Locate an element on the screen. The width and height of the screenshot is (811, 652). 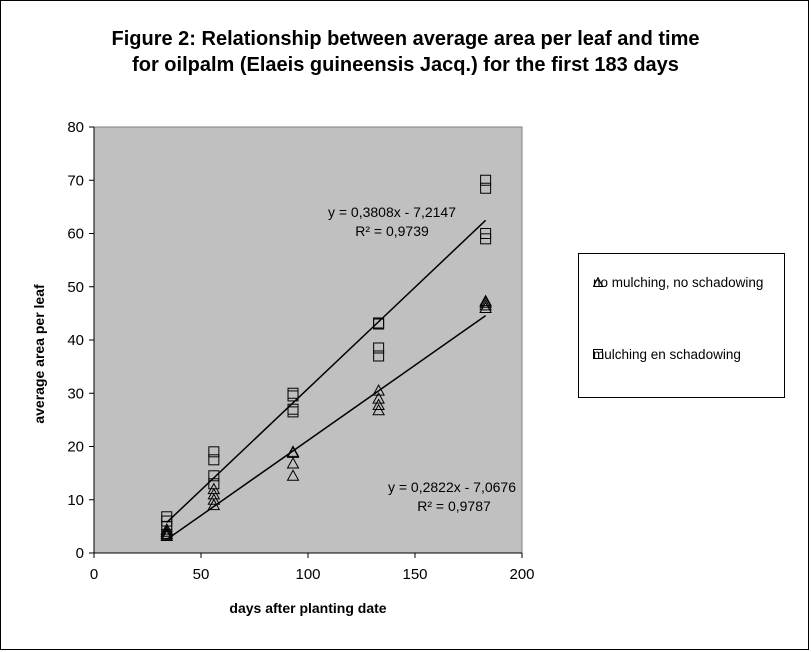
y-tick-label: 80 is located at coordinates (75, 127).